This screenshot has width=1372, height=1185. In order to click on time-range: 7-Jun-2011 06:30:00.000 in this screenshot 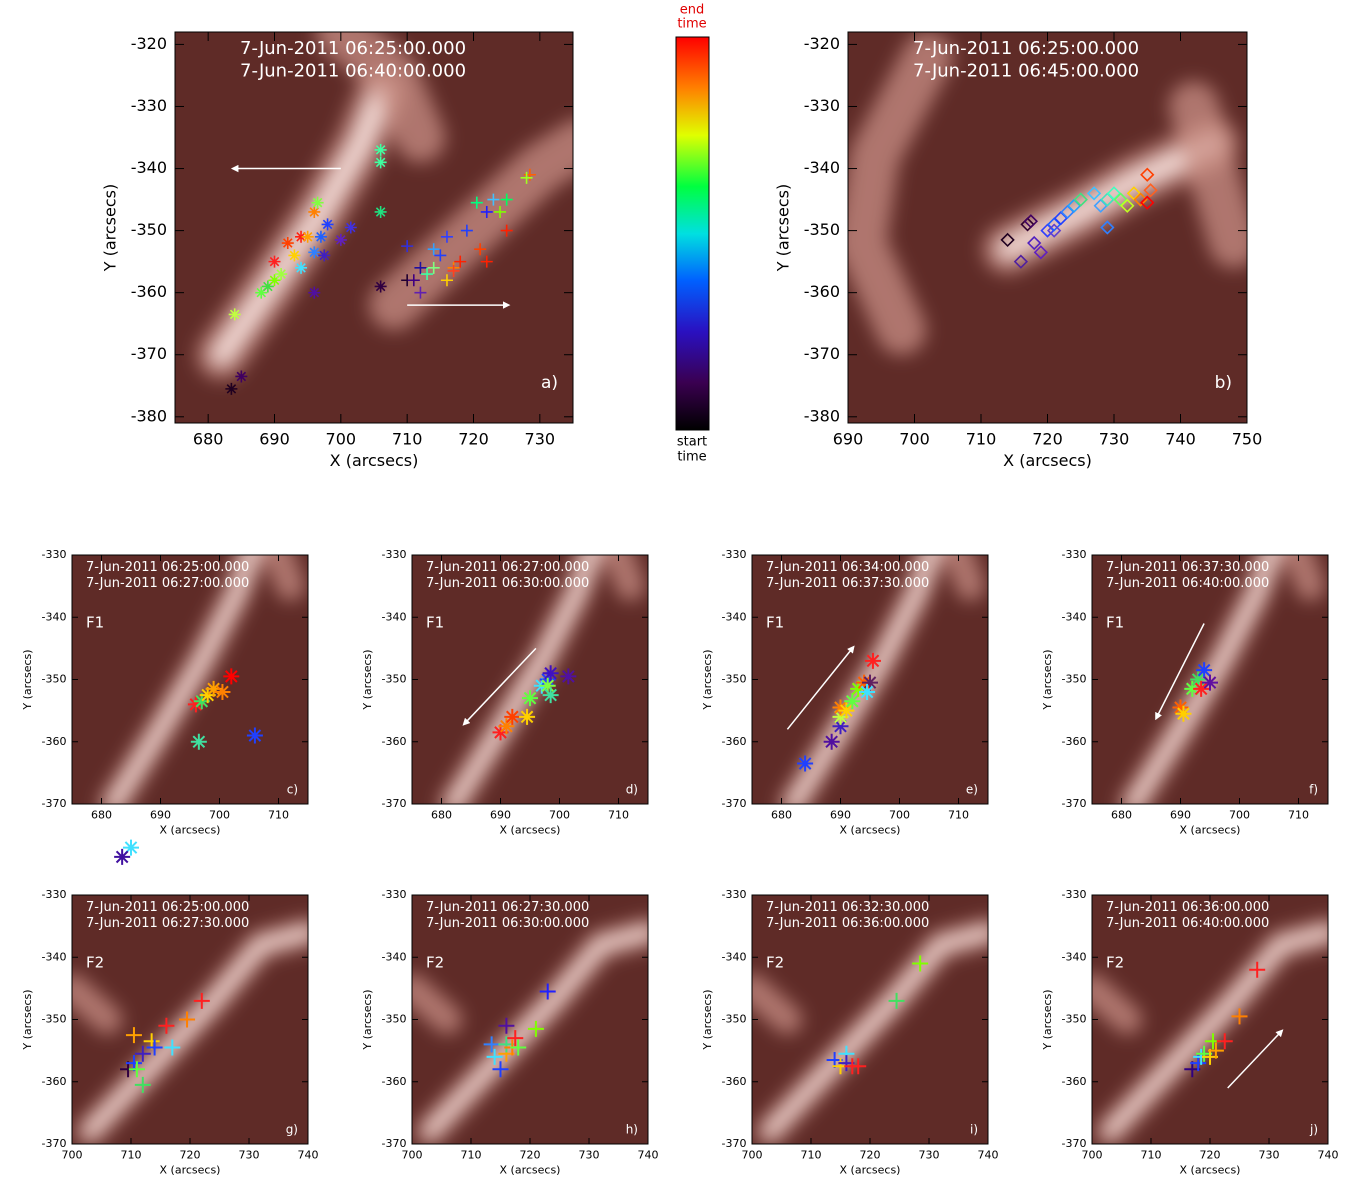, I will do `click(507, 923)`.